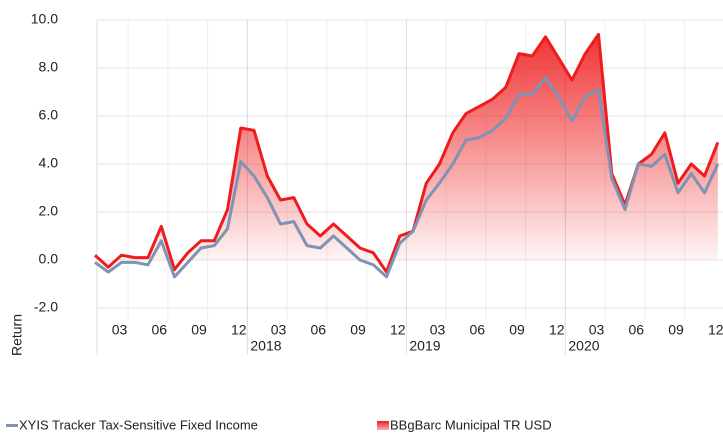  I want to click on x-group-label: 2018, so click(265, 346).